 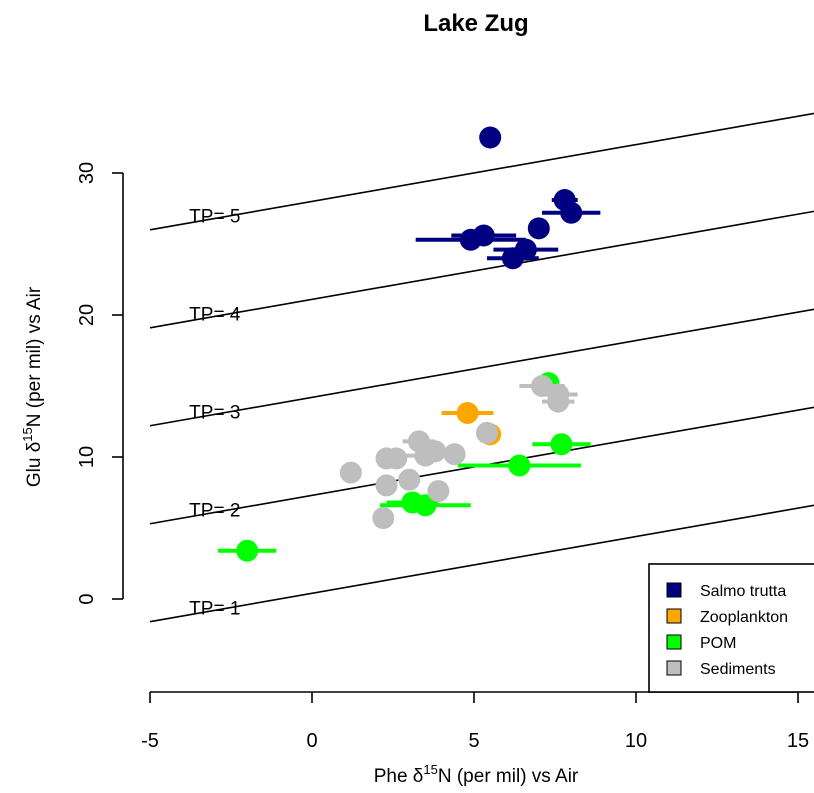 What do you see at coordinates (476, 774) in the screenshot?
I see `x-axis-label: Phe δ15N (per mil) vs Air` at bounding box center [476, 774].